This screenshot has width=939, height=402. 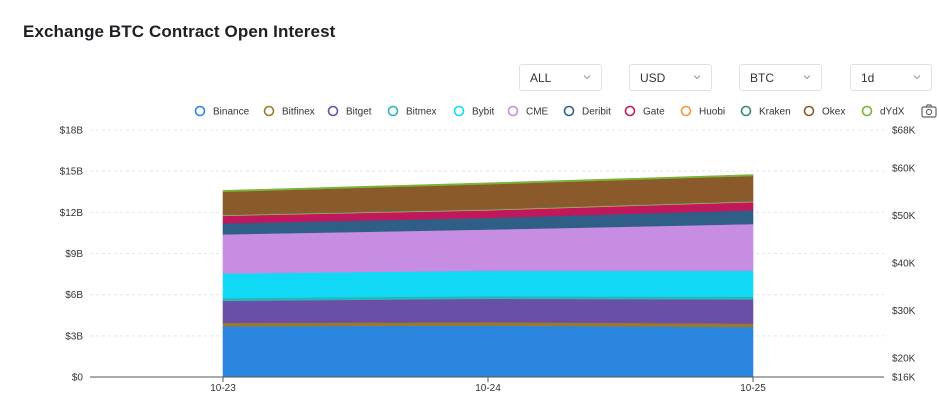 I want to click on filter-exchange-value: ALL, so click(x=541, y=78).